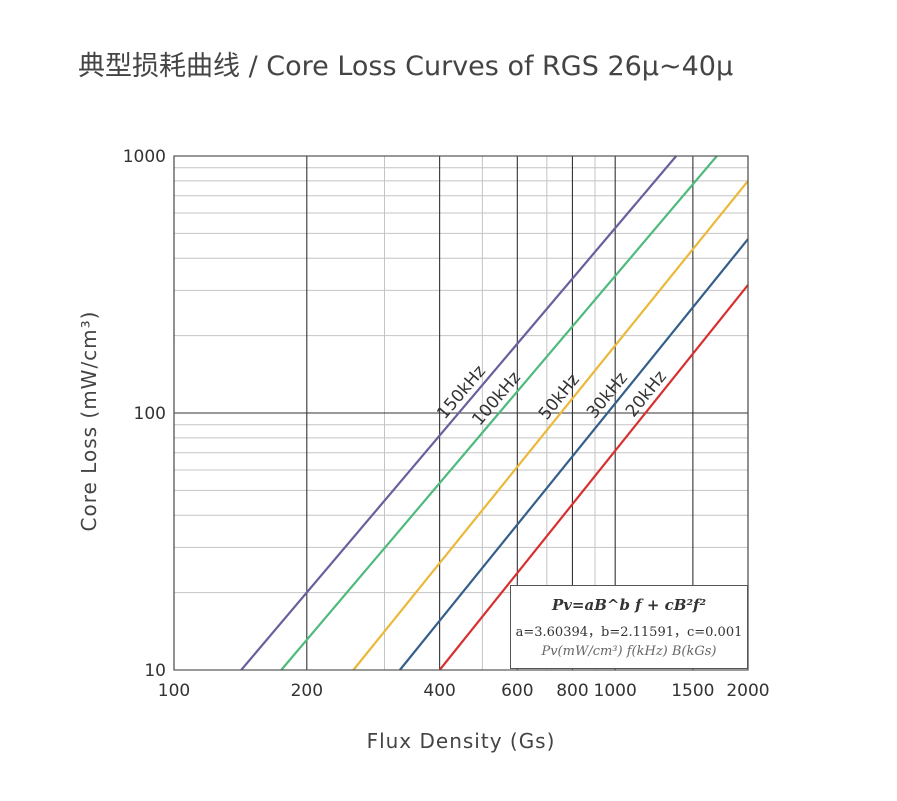  I want to click on x-tick-label: 100, so click(174, 691).